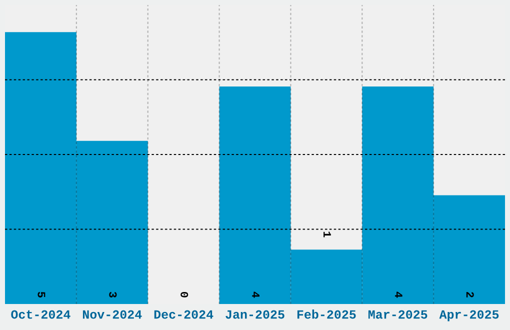 This screenshot has width=510, height=330. Describe the element at coordinates (326, 314) in the screenshot. I see `x-tick-label: Feb-2025` at that location.